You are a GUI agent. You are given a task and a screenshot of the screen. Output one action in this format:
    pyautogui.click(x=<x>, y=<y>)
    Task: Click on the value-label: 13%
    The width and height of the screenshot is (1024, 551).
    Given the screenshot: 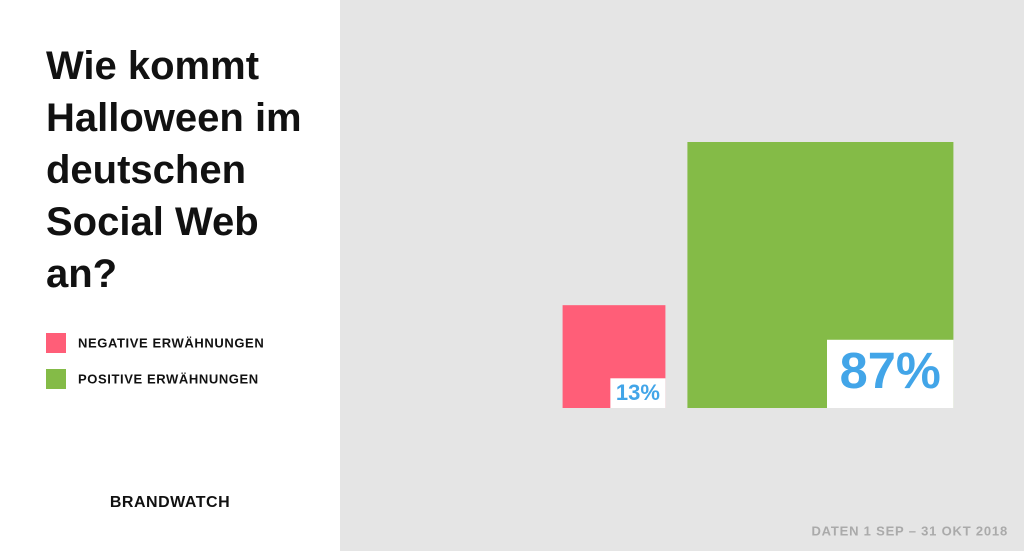 What is the action you would take?
    pyautogui.click(x=638, y=392)
    